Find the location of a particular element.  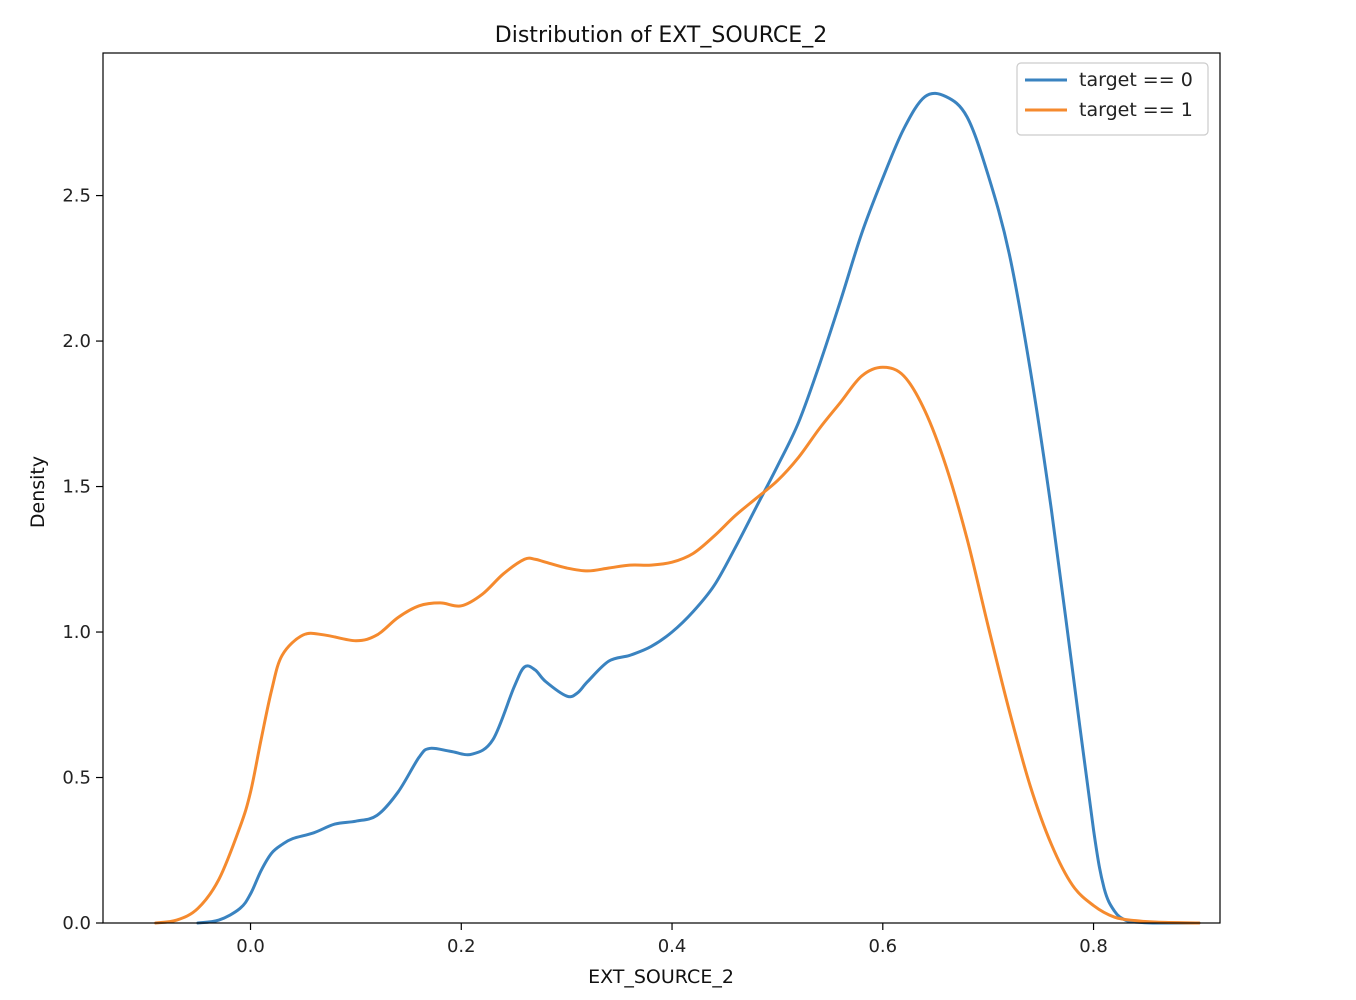

x-axis-ticks: 0.0 0.2 0.4 0.6 0.8 is located at coordinates (672, 940).